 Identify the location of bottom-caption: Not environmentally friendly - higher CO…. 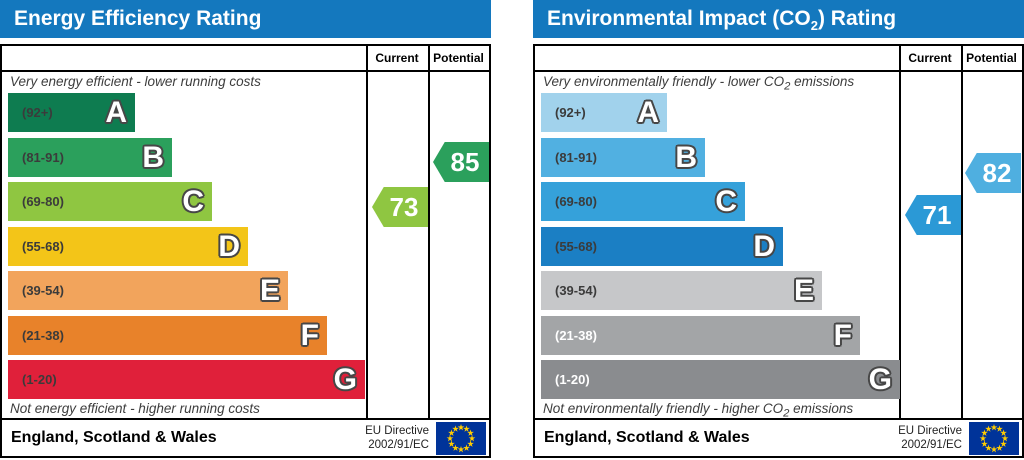
(698, 410).